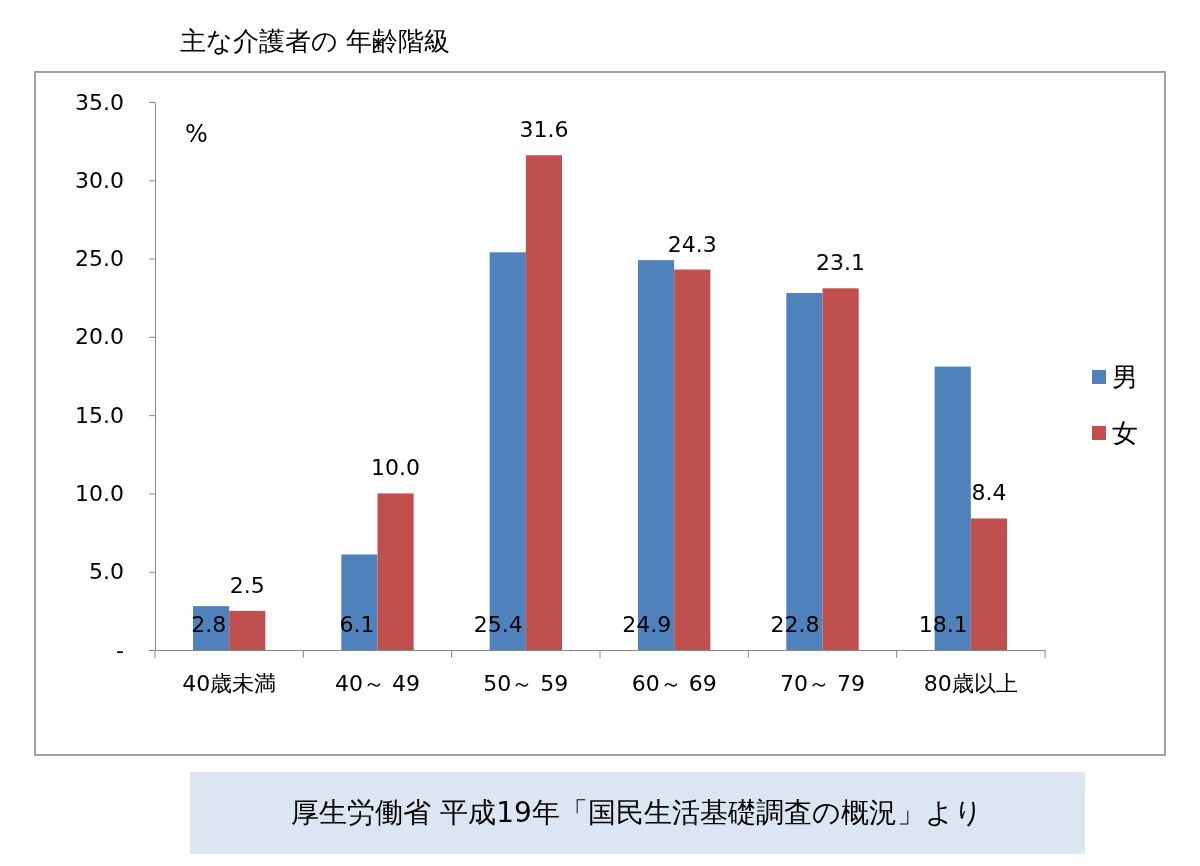 This screenshot has height=866, width=1200. Describe the element at coordinates (544, 130) in the screenshot. I see `data-label: 31.6` at that location.